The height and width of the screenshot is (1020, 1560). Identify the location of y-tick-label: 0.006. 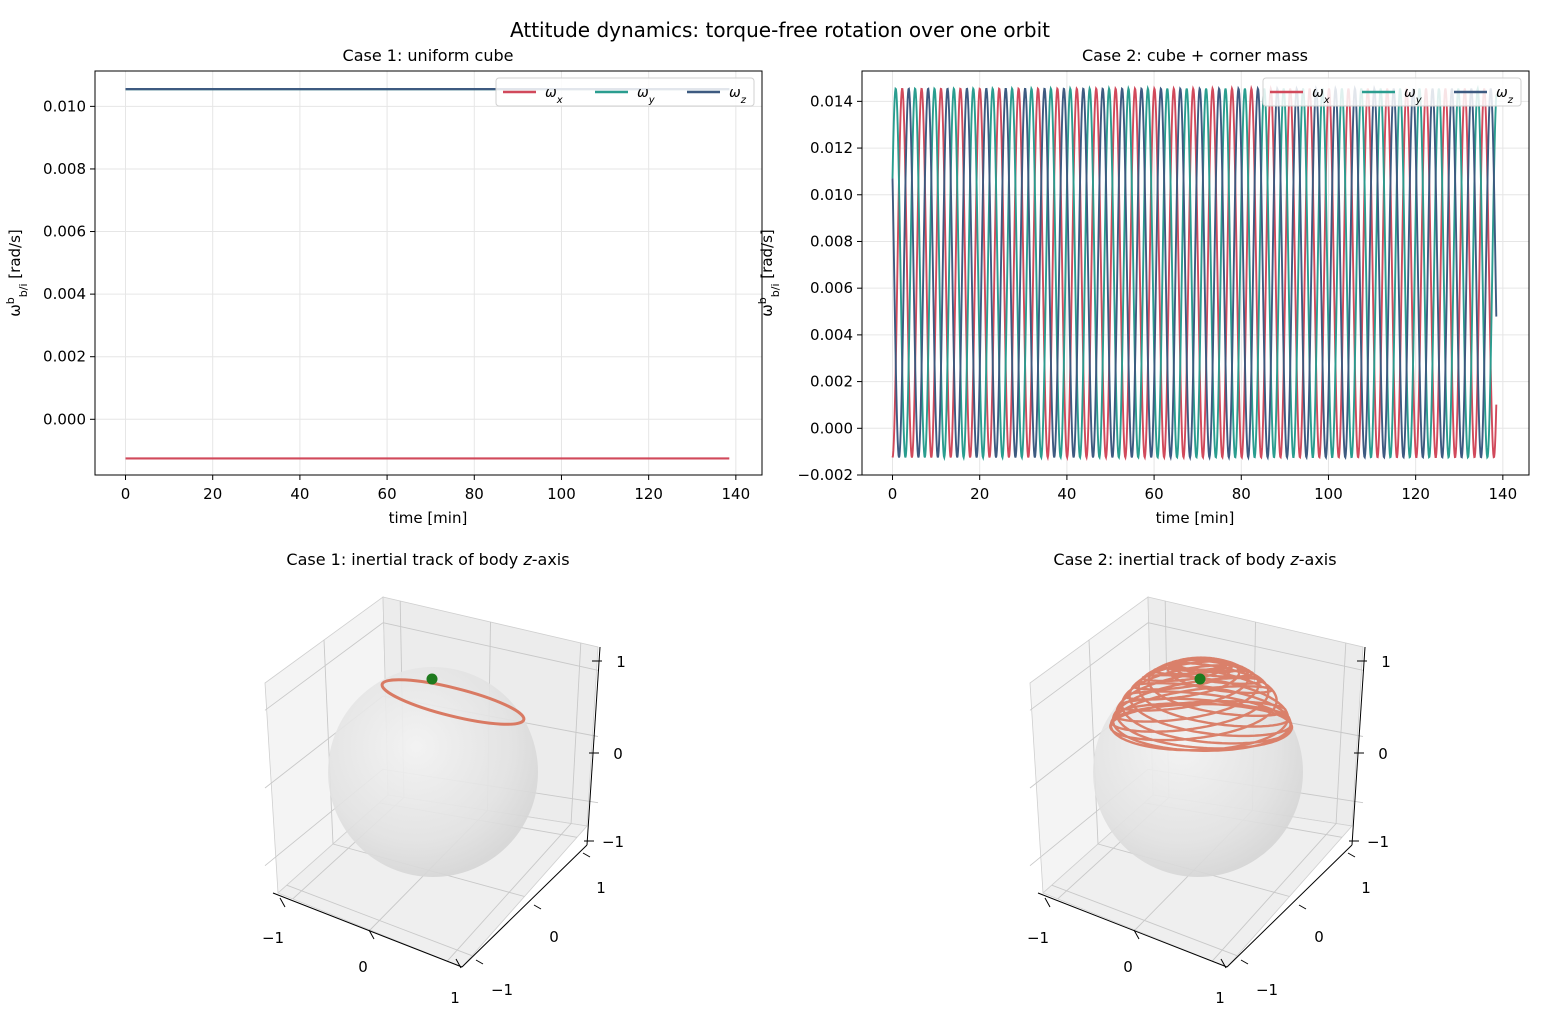
(64, 232).